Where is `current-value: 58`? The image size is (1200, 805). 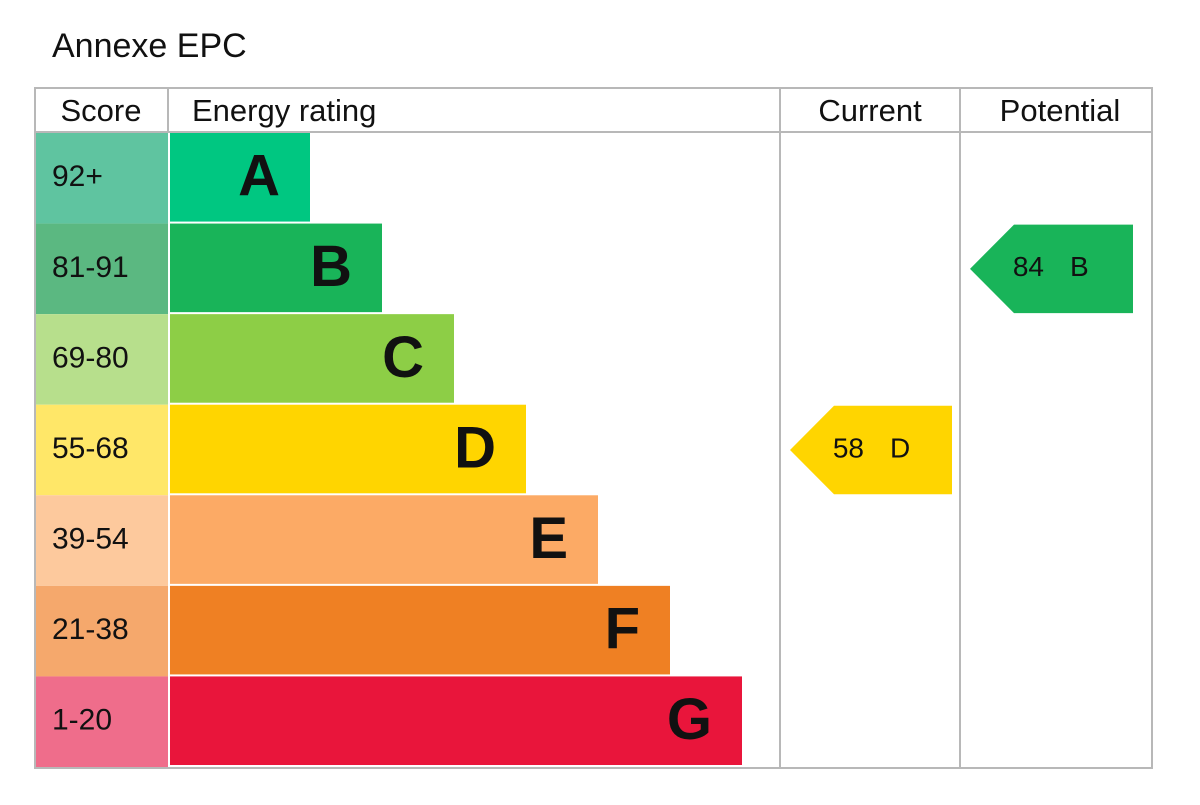 current-value: 58 is located at coordinates (848, 447).